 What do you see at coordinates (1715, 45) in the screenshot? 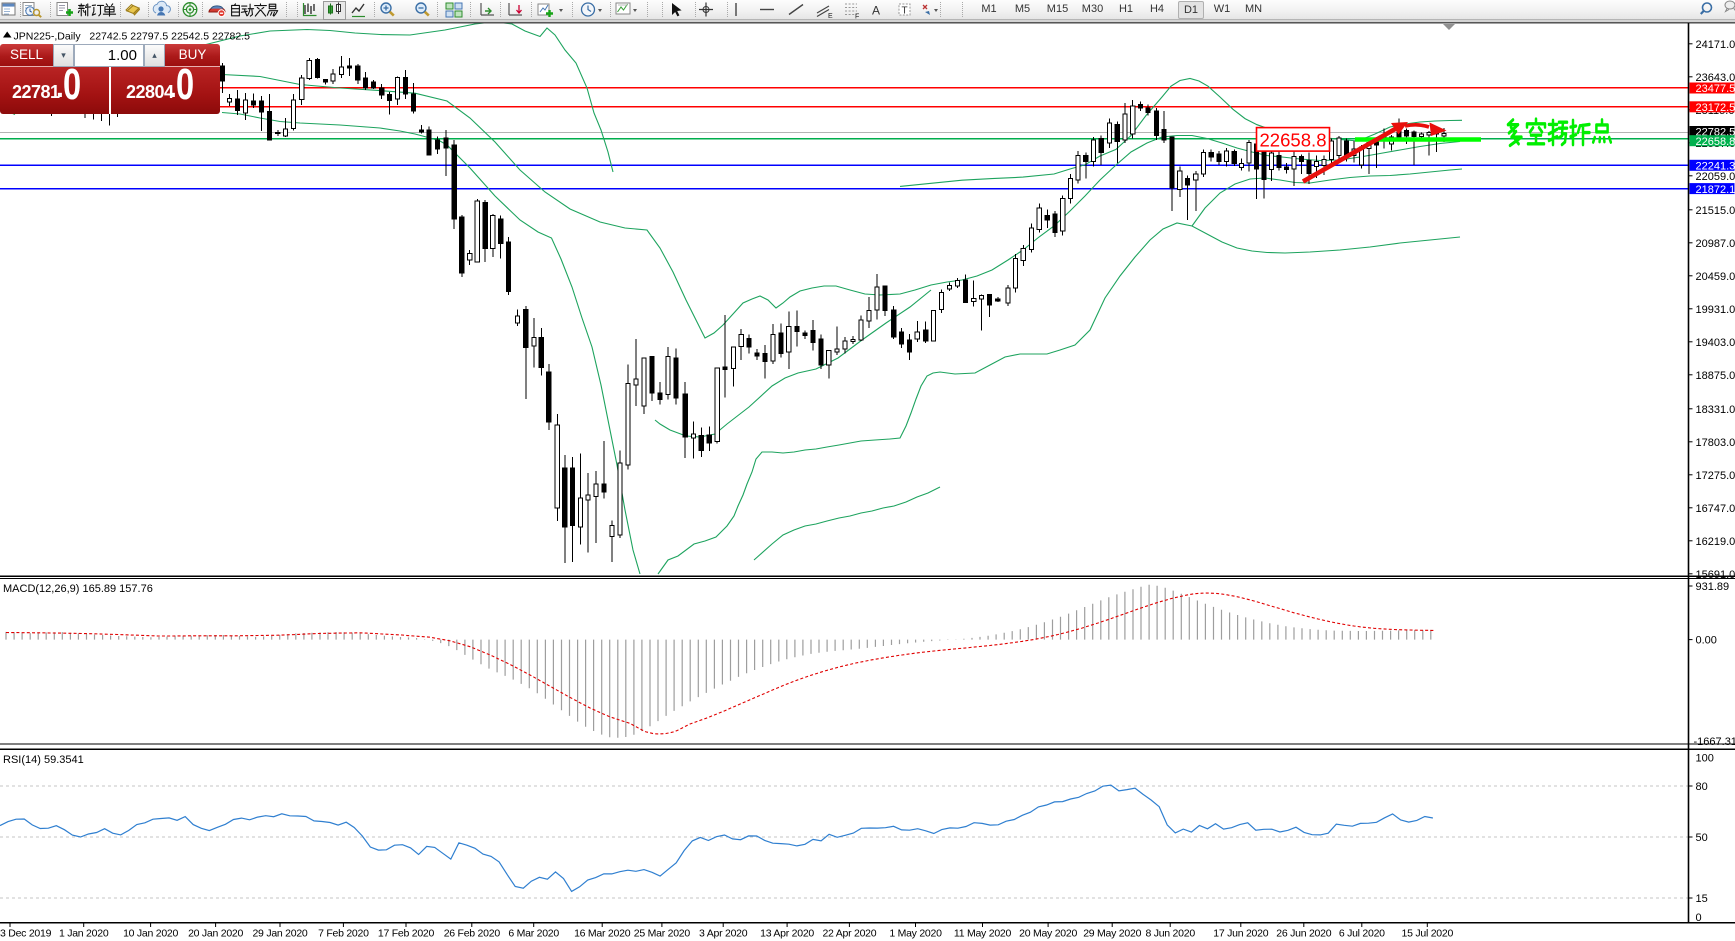
I see `svg-text: 24171.0` at bounding box center [1715, 45].